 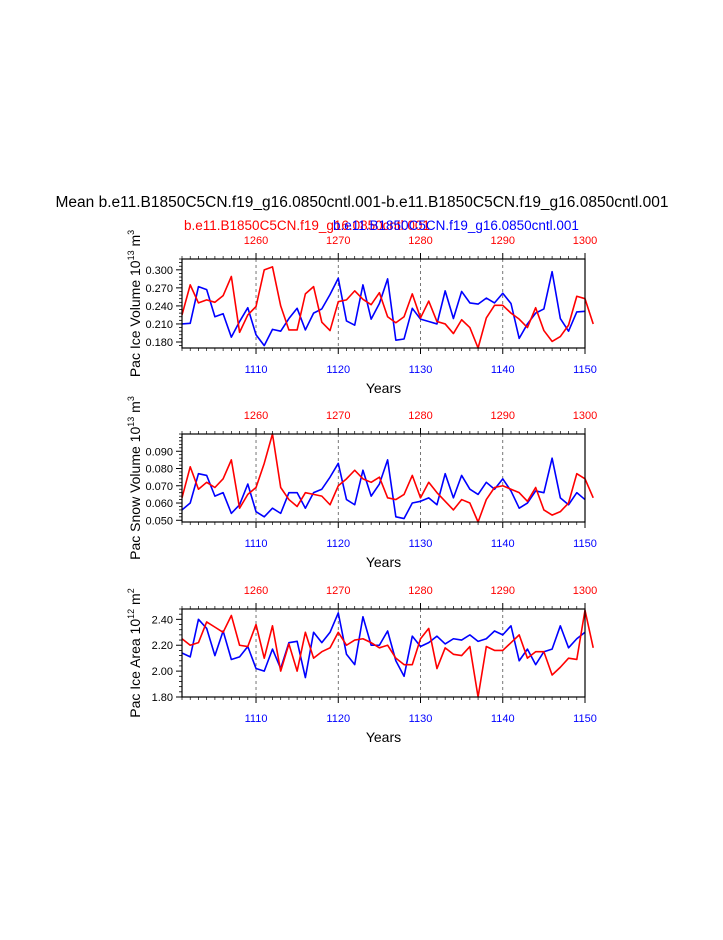 What do you see at coordinates (159, 307) in the screenshot?
I see `y-tick-label: 0.240` at bounding box center [159, 307].